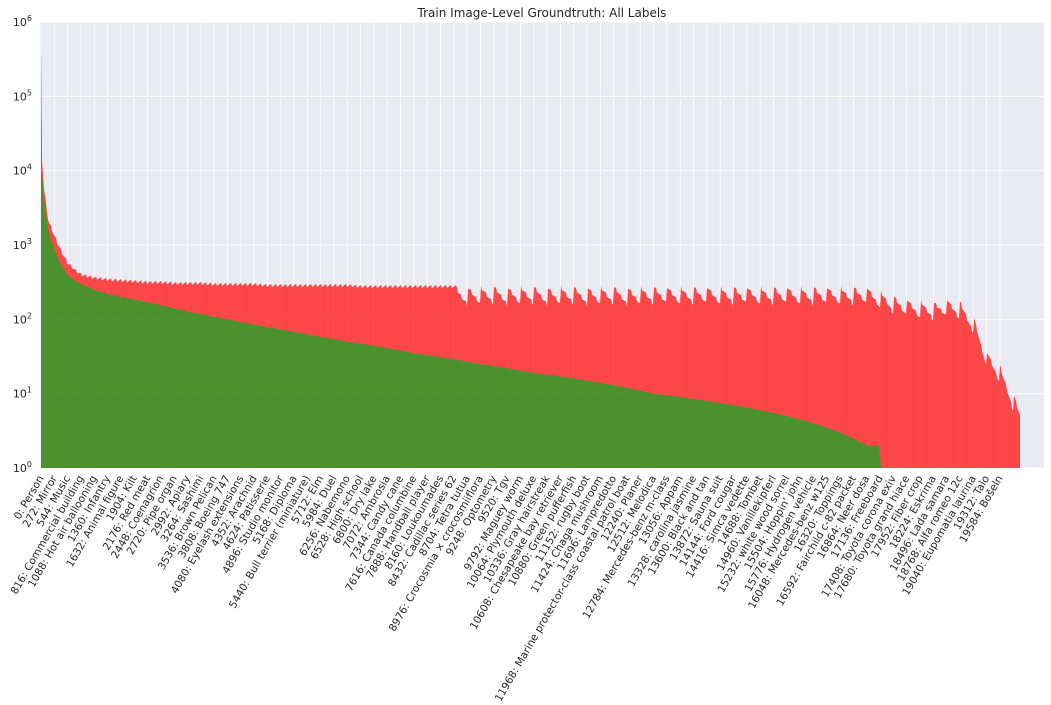 This screenshot has width=1051, height=705. Describe the element at coordinates (22, 95) in the screenshot. I see `y-tick-label: 10⁵` at that location.